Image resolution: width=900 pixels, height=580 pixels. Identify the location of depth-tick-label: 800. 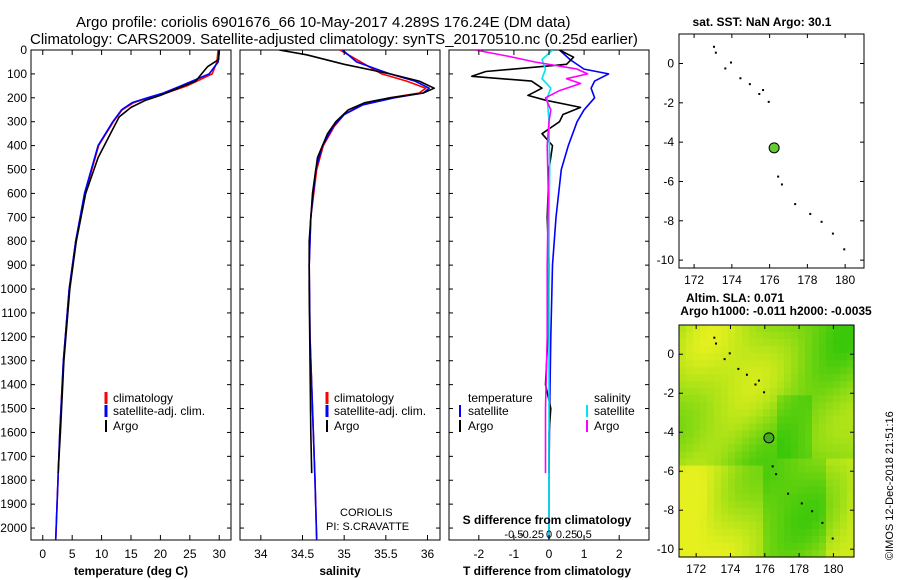
(17, 241).